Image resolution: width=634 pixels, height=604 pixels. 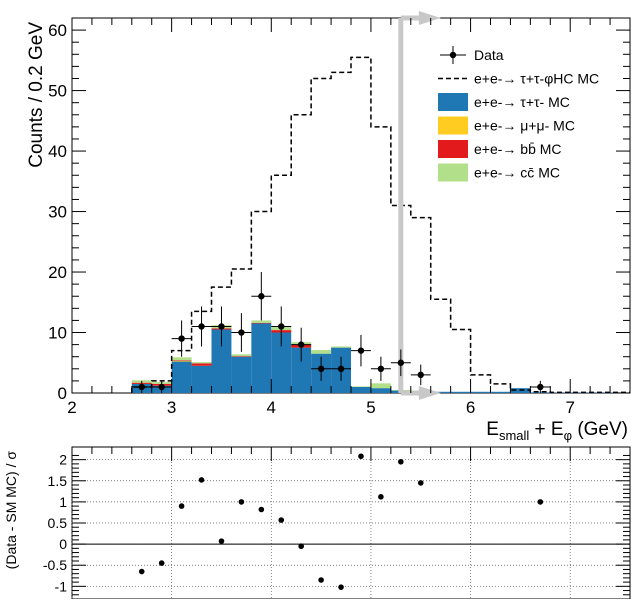 I want to click on top-xtick-label-5: 7, so click(x=569, y=407).